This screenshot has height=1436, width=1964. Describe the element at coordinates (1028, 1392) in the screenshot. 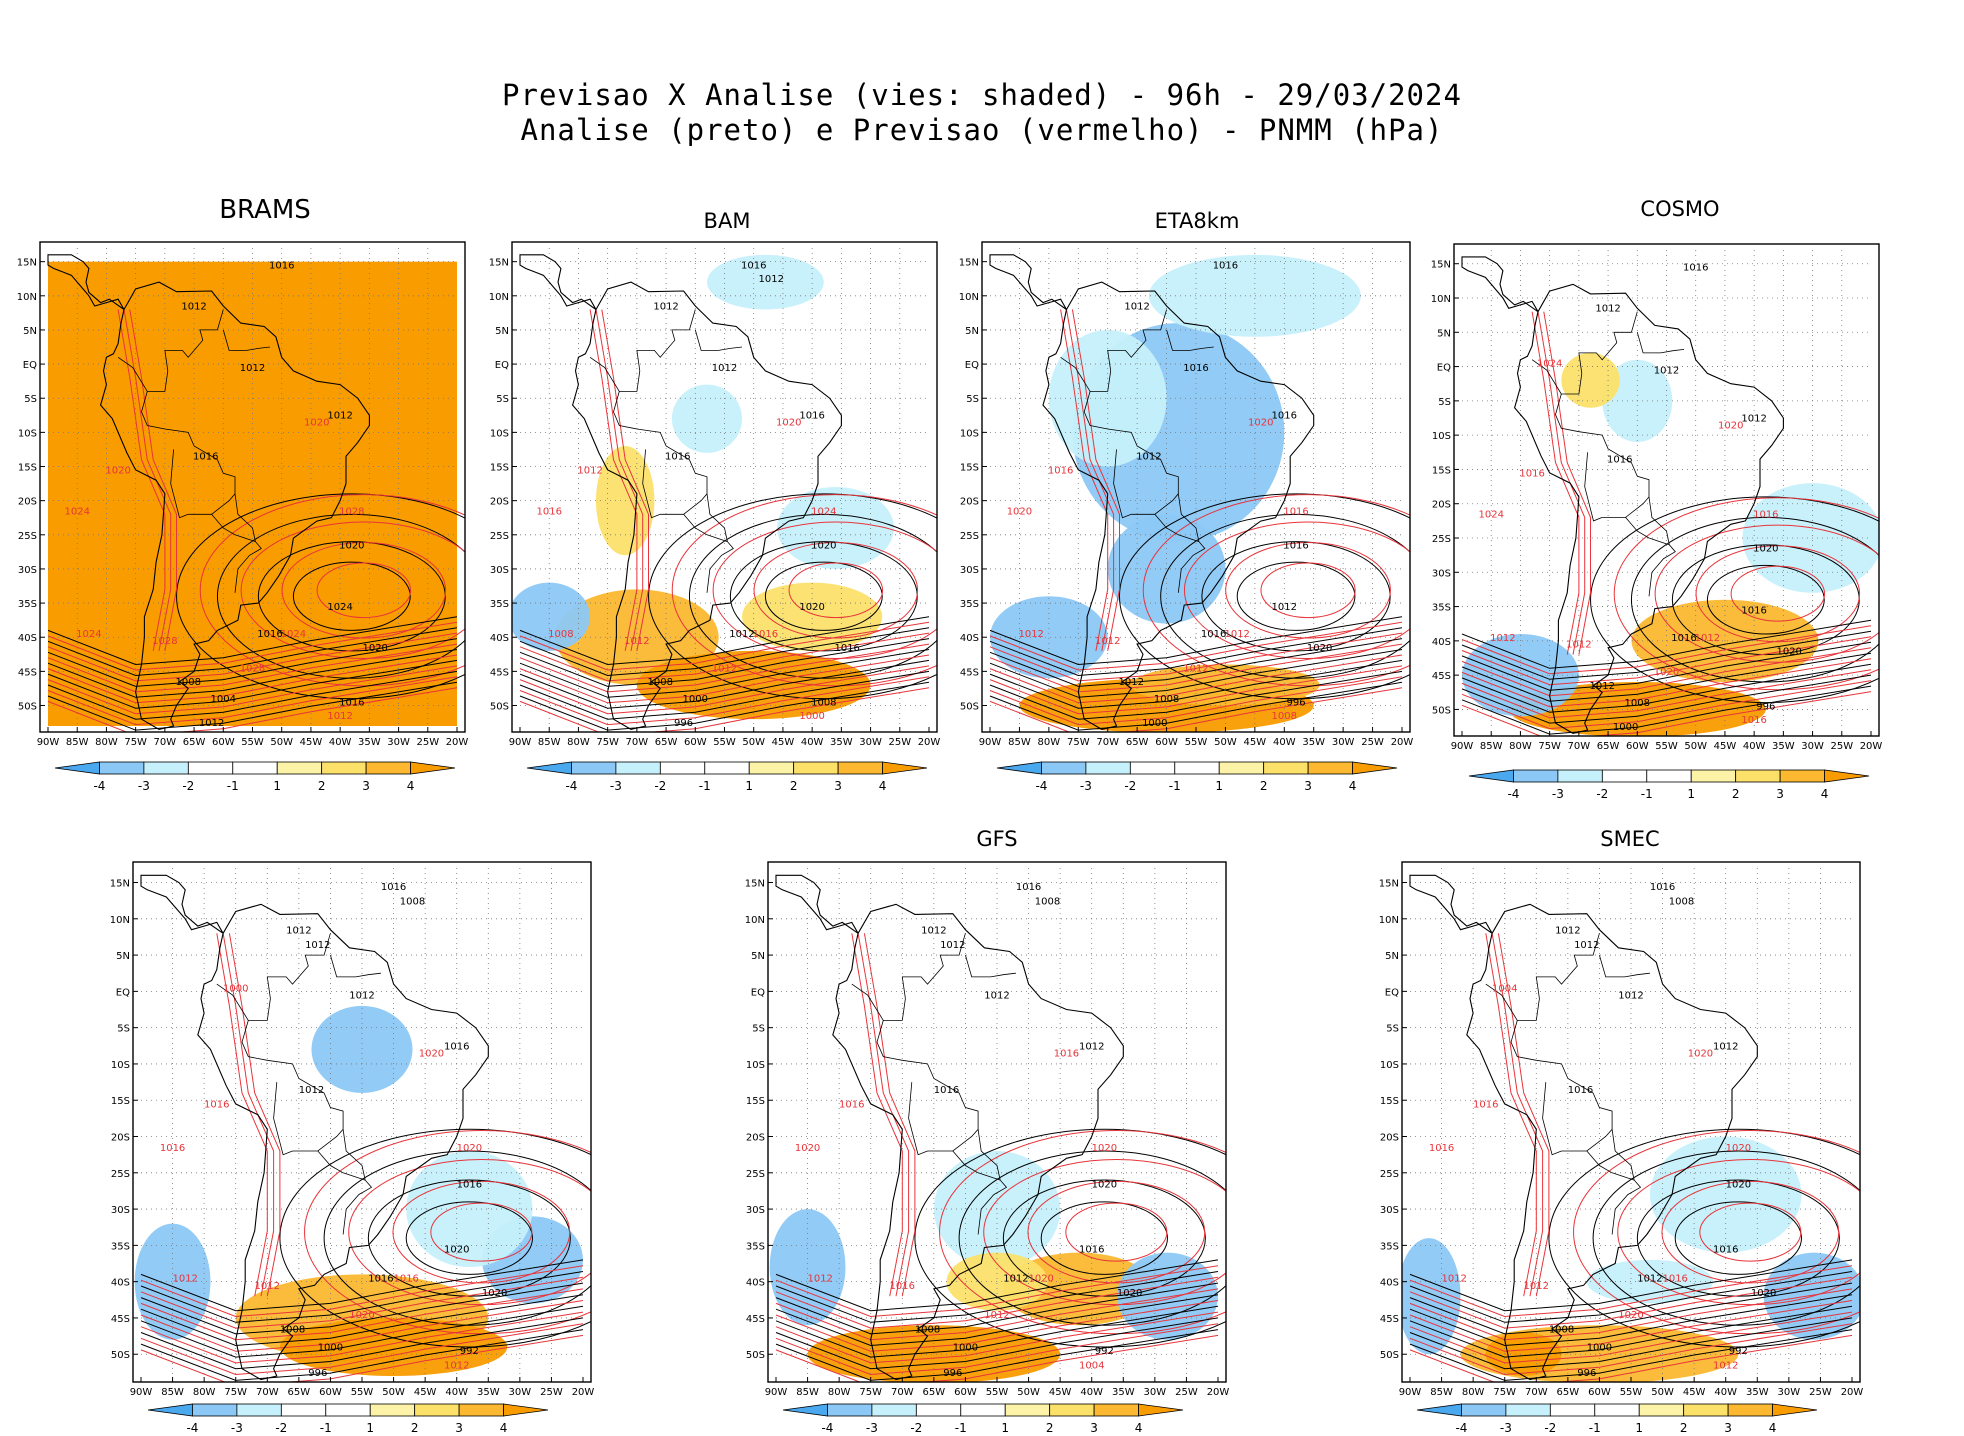

I see `lon-tick-label: 50W` at that location.